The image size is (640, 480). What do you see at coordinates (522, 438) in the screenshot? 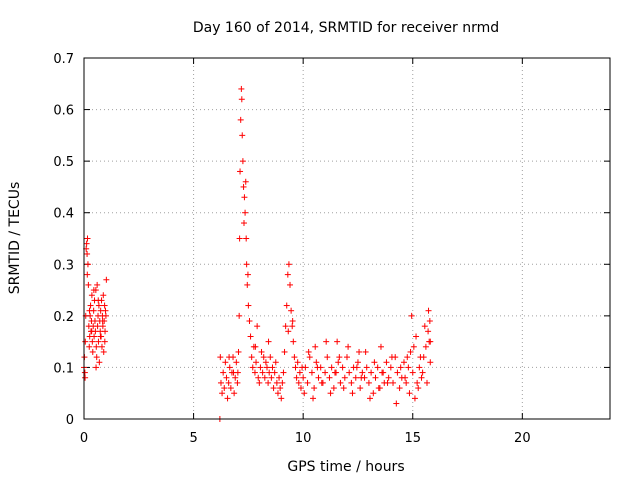
I see `x-tick-label: 20` at bounding box center [522, 438].